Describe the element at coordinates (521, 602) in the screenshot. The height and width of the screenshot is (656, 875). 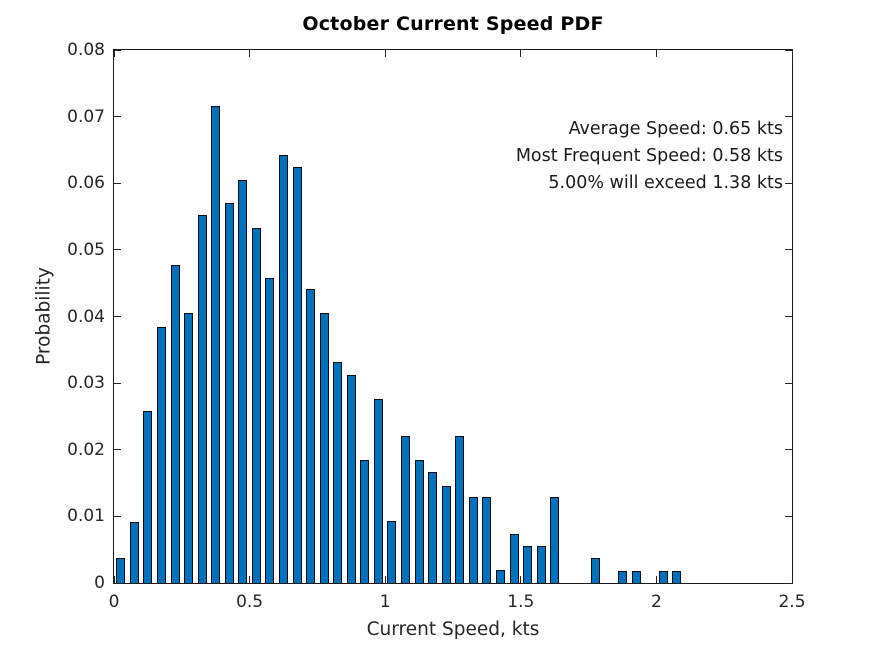
I see `x-tick-label: 1.5` at that location.